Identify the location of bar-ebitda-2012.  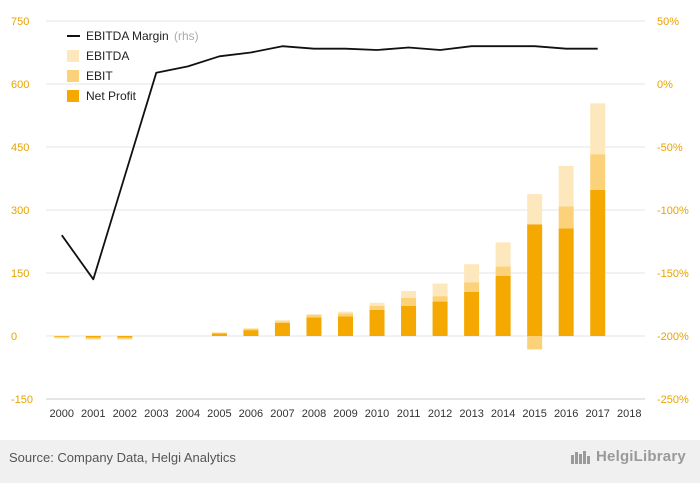
(440, 290).